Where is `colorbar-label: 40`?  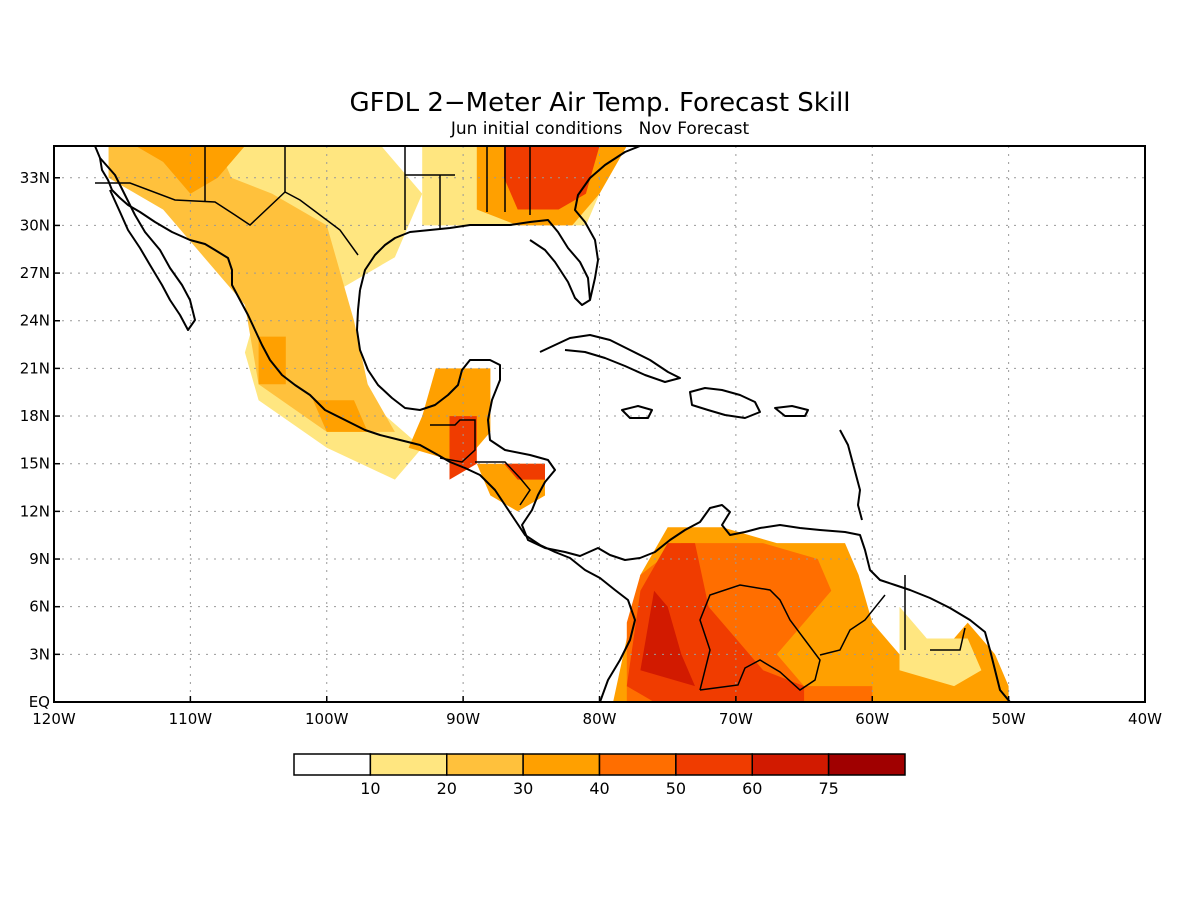
colorbar-label: 40 is located at coordinates (599, 788).